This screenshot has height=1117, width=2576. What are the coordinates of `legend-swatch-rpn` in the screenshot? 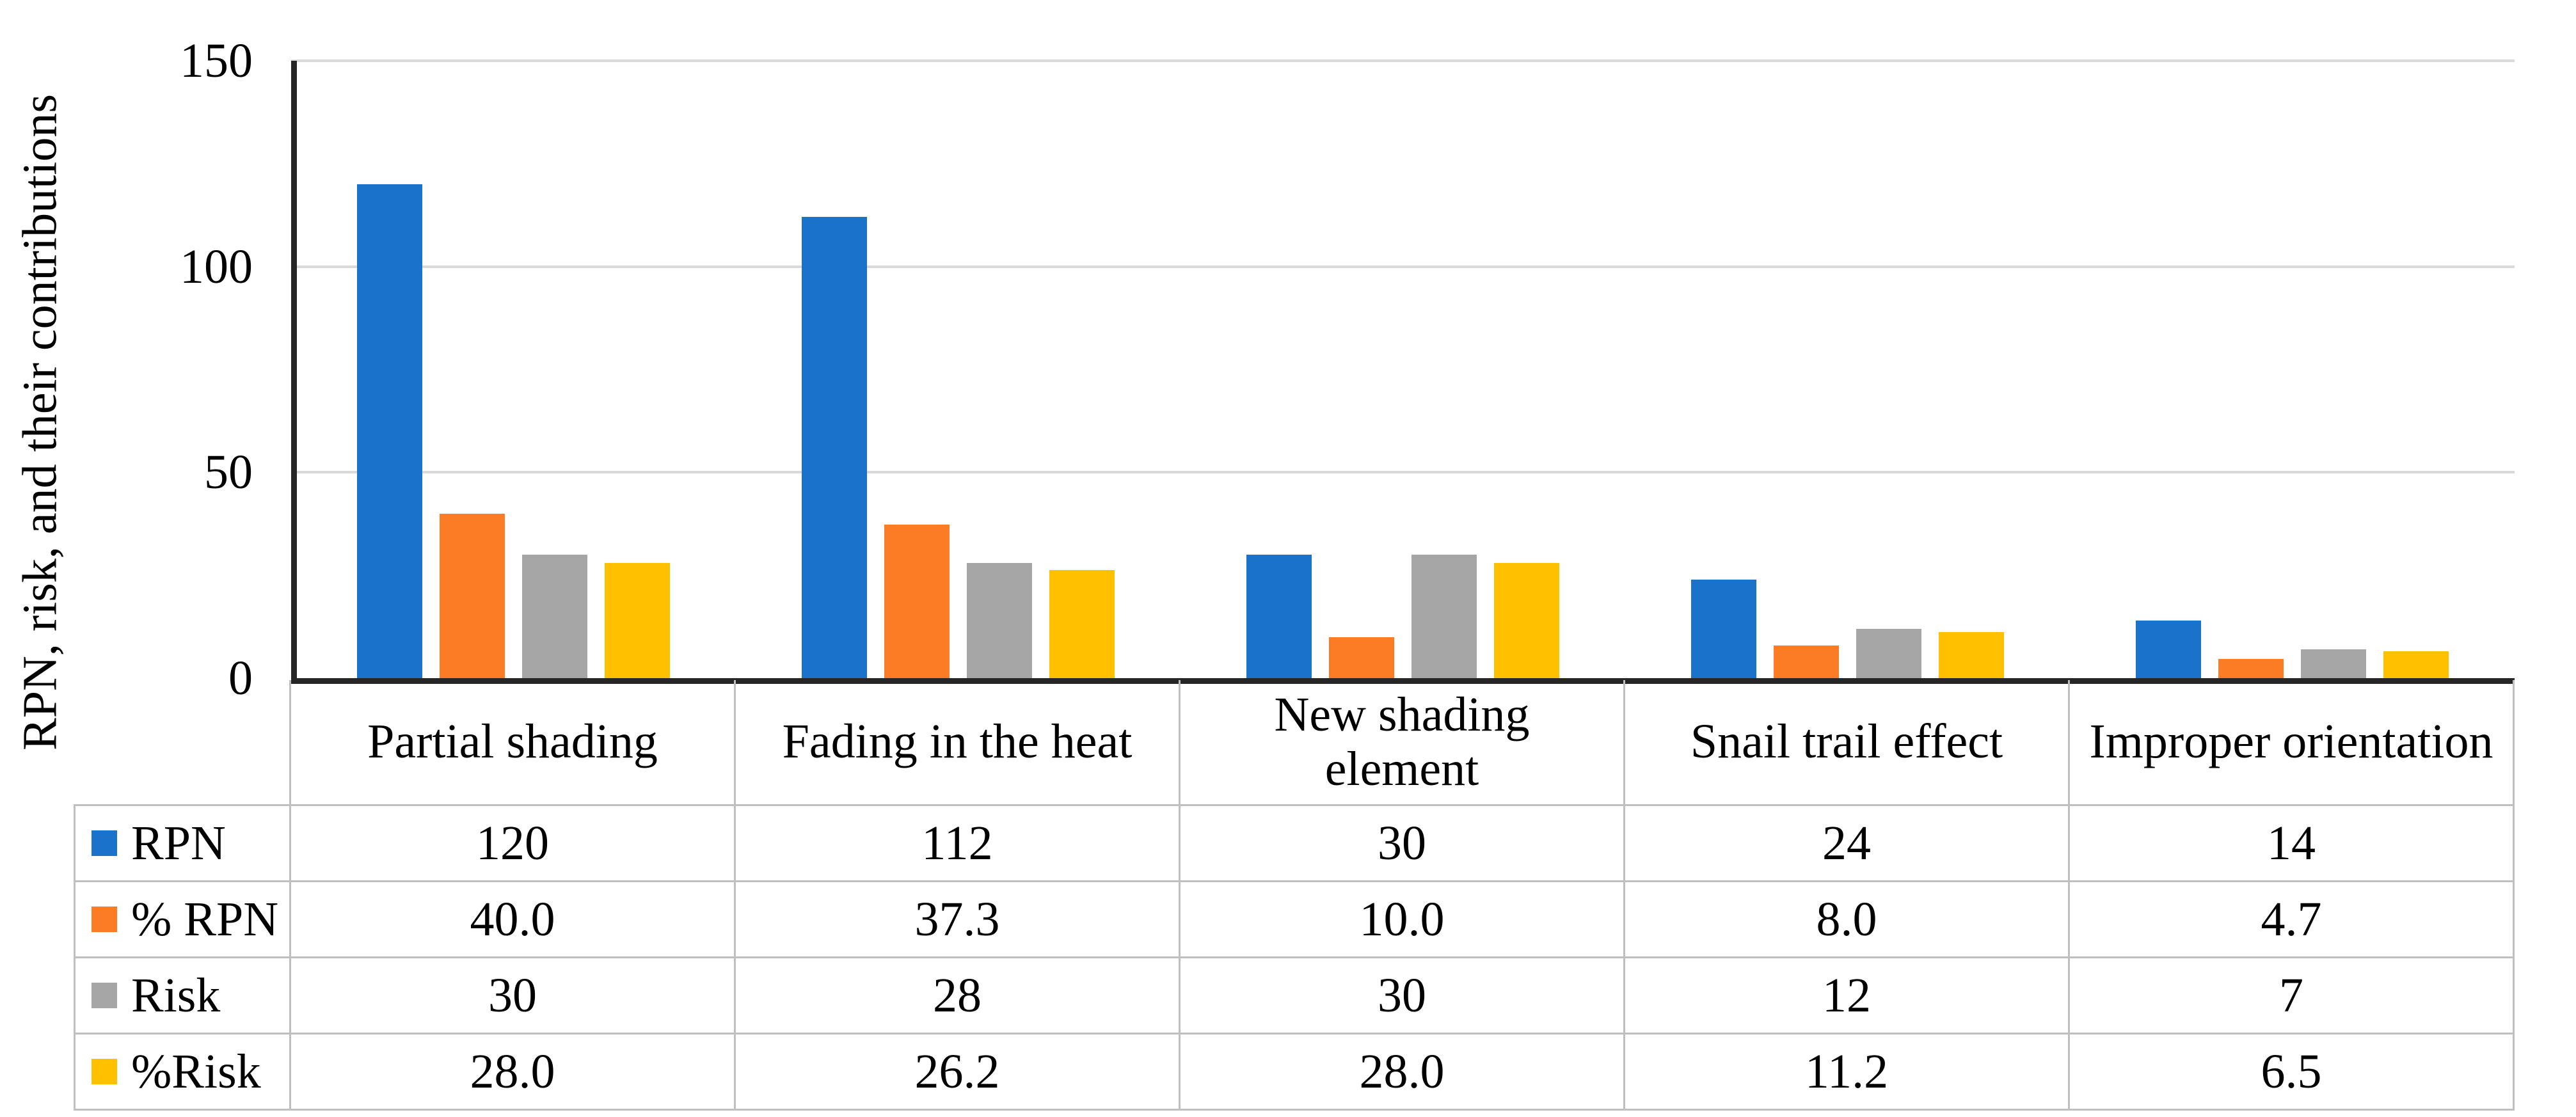 It's located at (104, 843).